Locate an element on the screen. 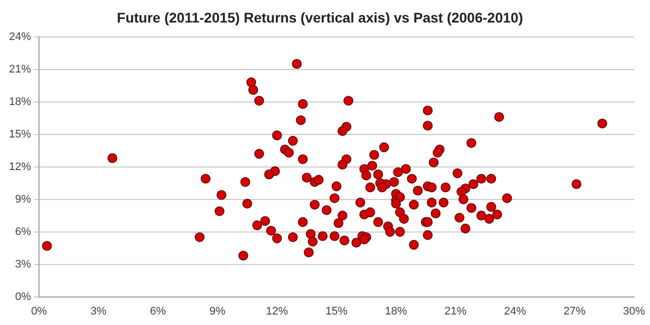 The height and width of the screenshot is (325, 650). x-tick-label: 24% is located at coordinates (515, 311).